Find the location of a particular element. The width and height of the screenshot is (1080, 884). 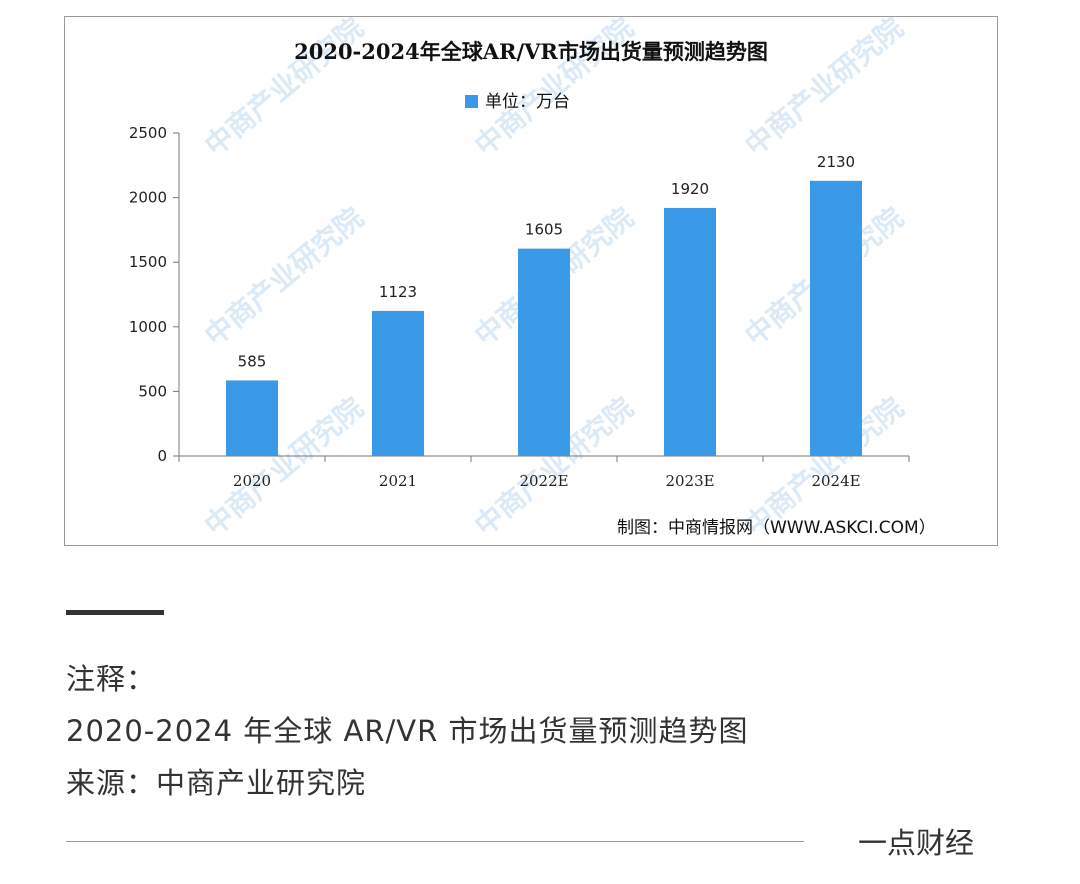

data-label: 1920 is located at coordinates (690, 189).